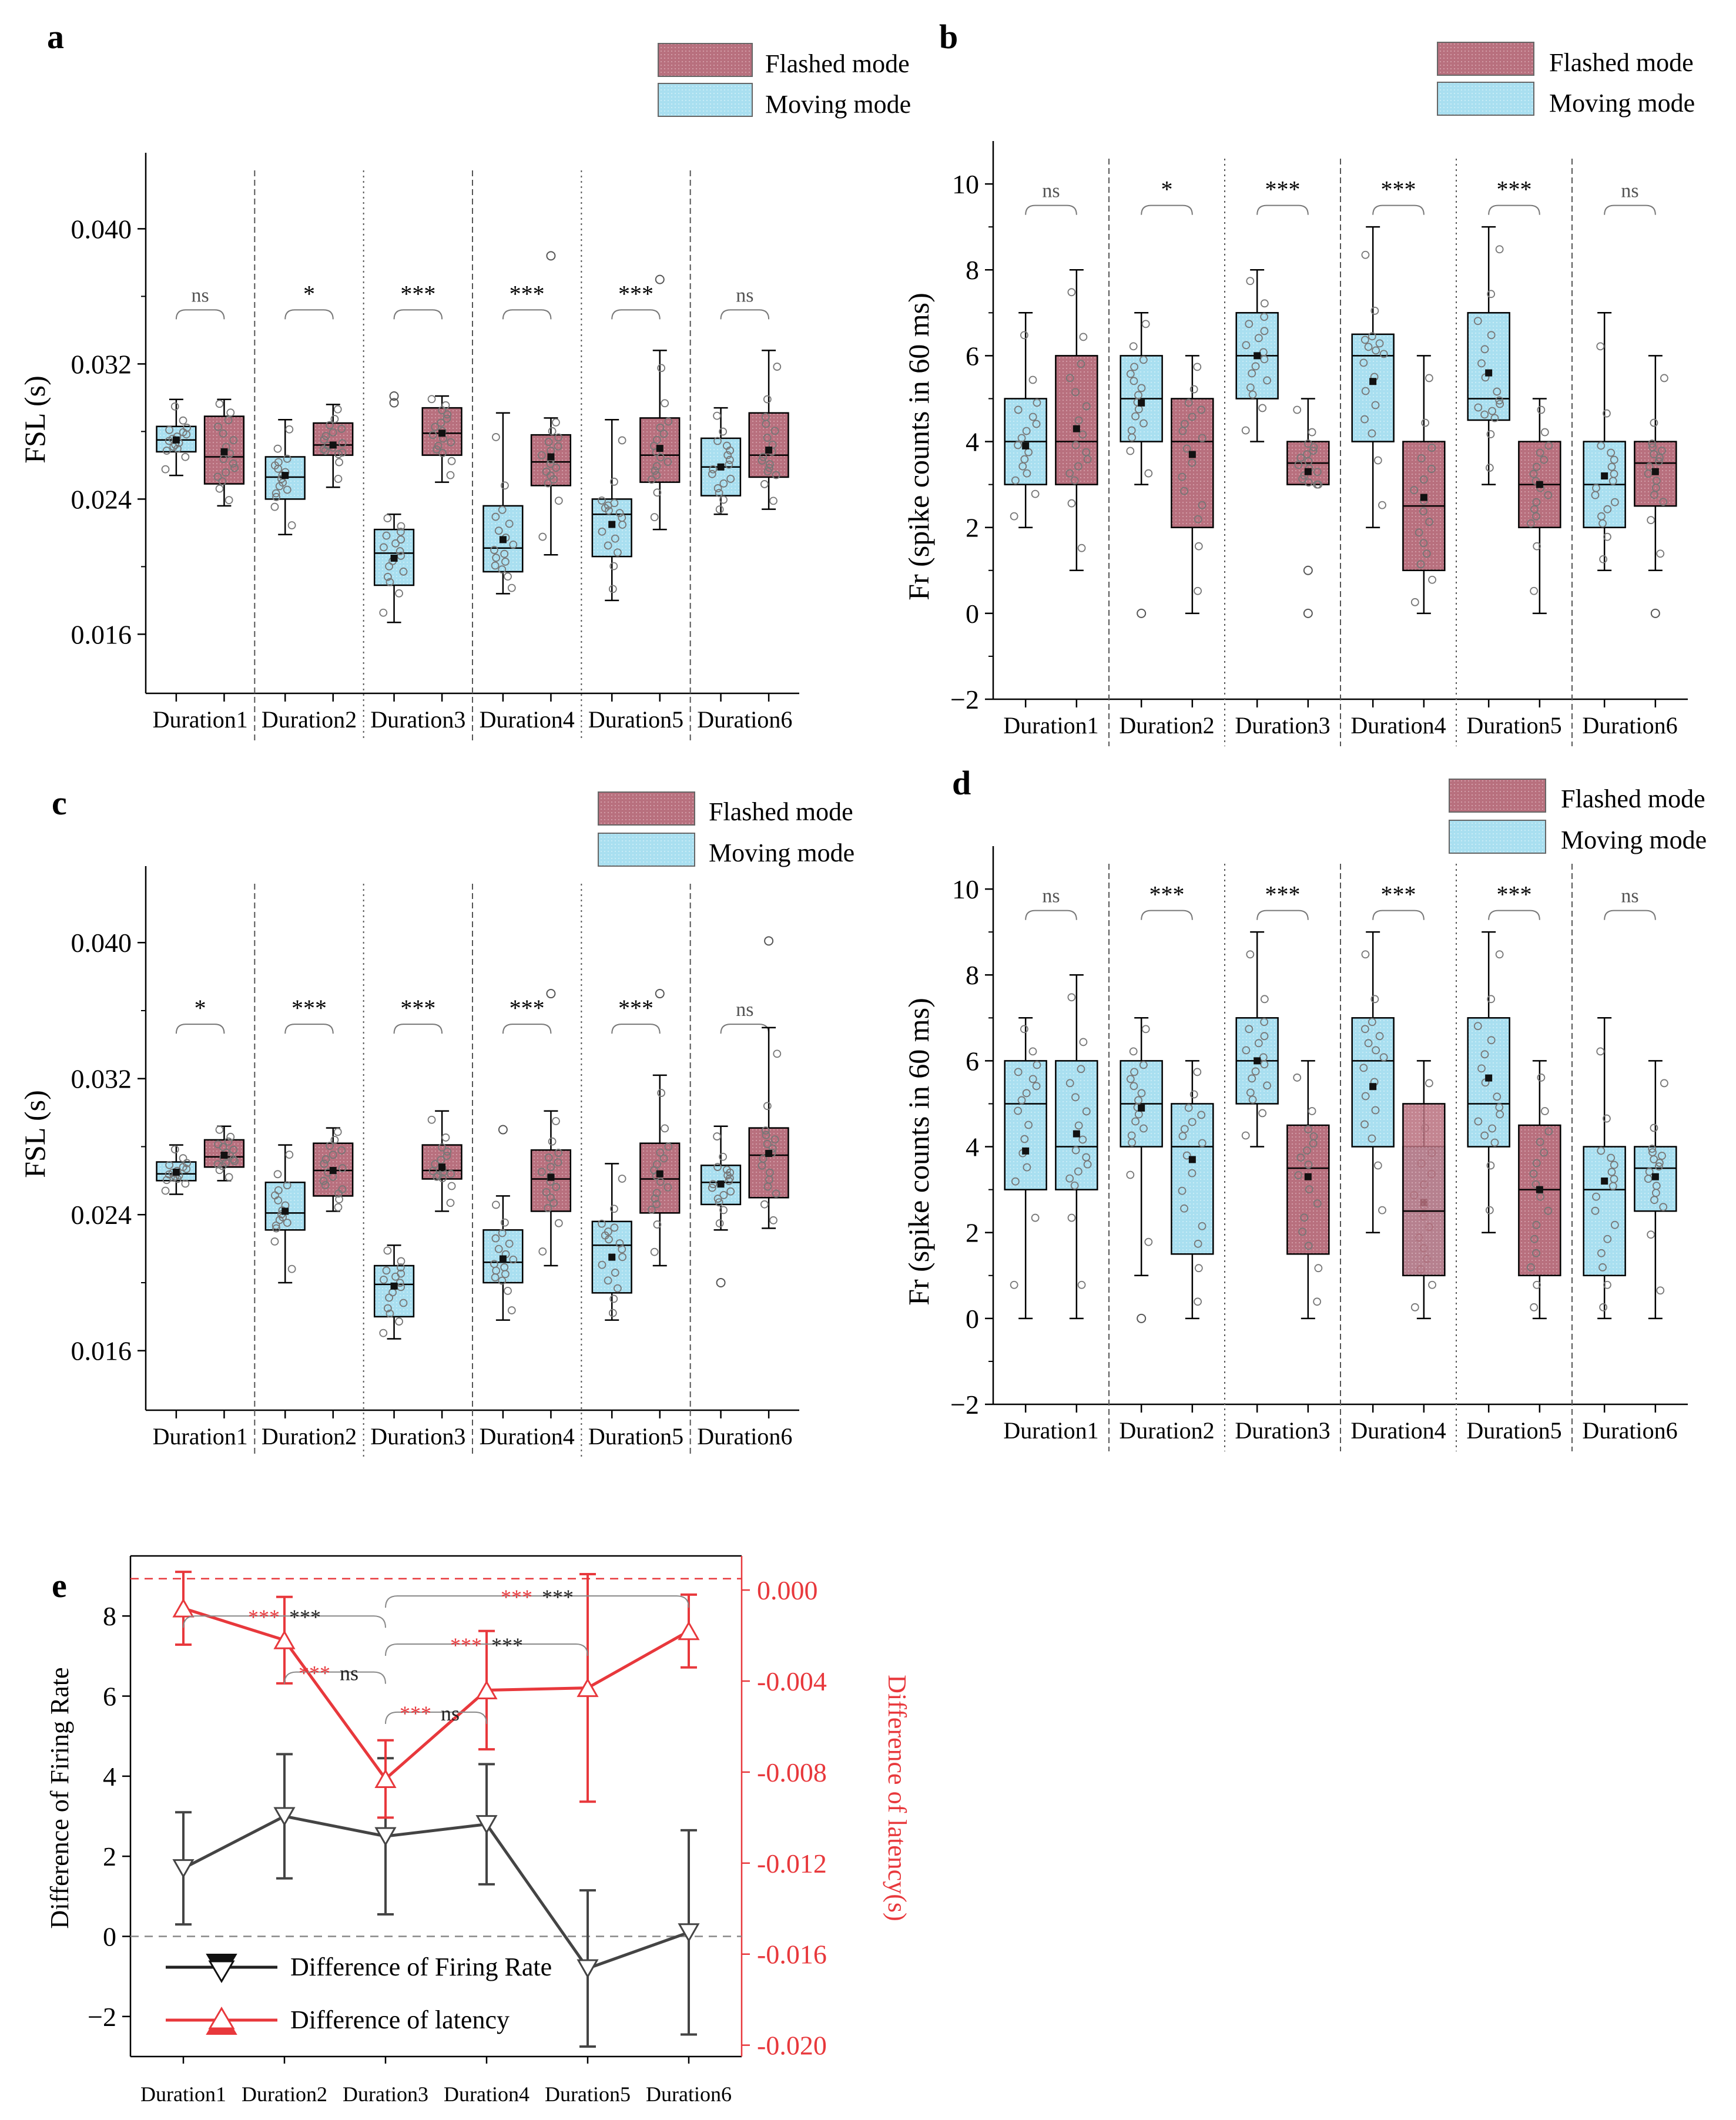 This screenshot has width=1736, height=2120. I want to click on x-tick-label: Duration4, so click(527, 719).